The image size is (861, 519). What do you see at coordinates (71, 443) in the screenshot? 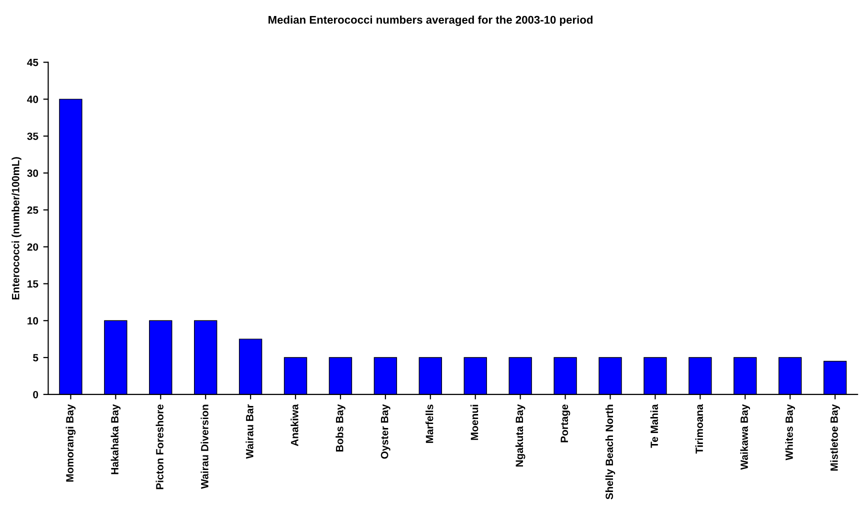
I see `x-tick-label: Momorangi Bay` at bounding box center [71, 443].